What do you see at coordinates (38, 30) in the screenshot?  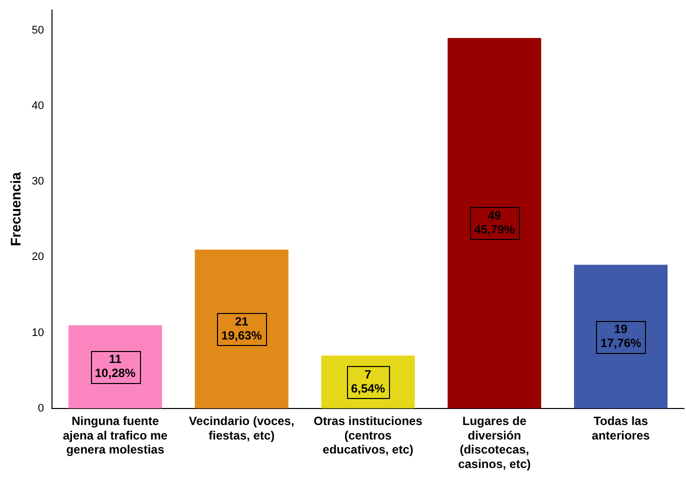 I see `y-tick-label: 50` at bounding box center [38, 30].